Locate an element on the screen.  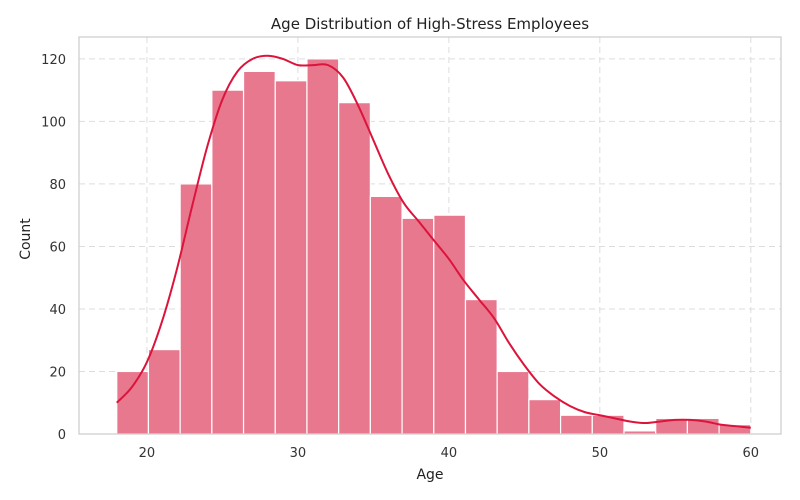
x-axis-title: Age is located at coordinates (429, 475).